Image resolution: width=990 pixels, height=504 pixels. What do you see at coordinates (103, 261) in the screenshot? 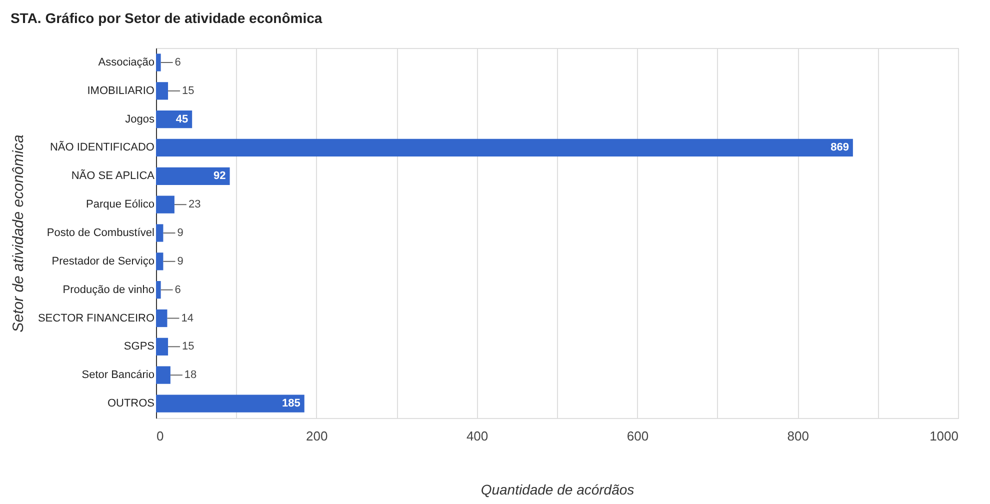
I see `y-tick-label: Prestador de Serviço` at bounding box center [103, 261].